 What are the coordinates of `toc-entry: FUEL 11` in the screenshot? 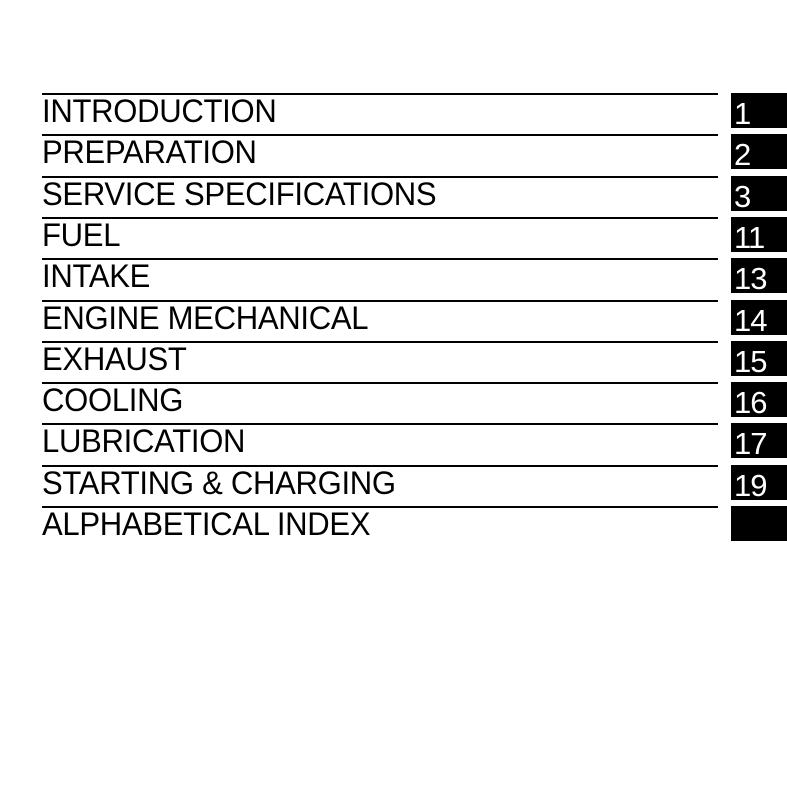 It's located at (414, 237).